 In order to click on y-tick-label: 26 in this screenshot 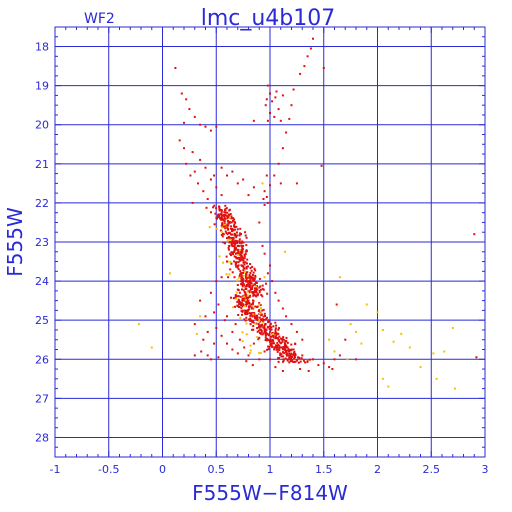, I will do `click(42, 359)`.